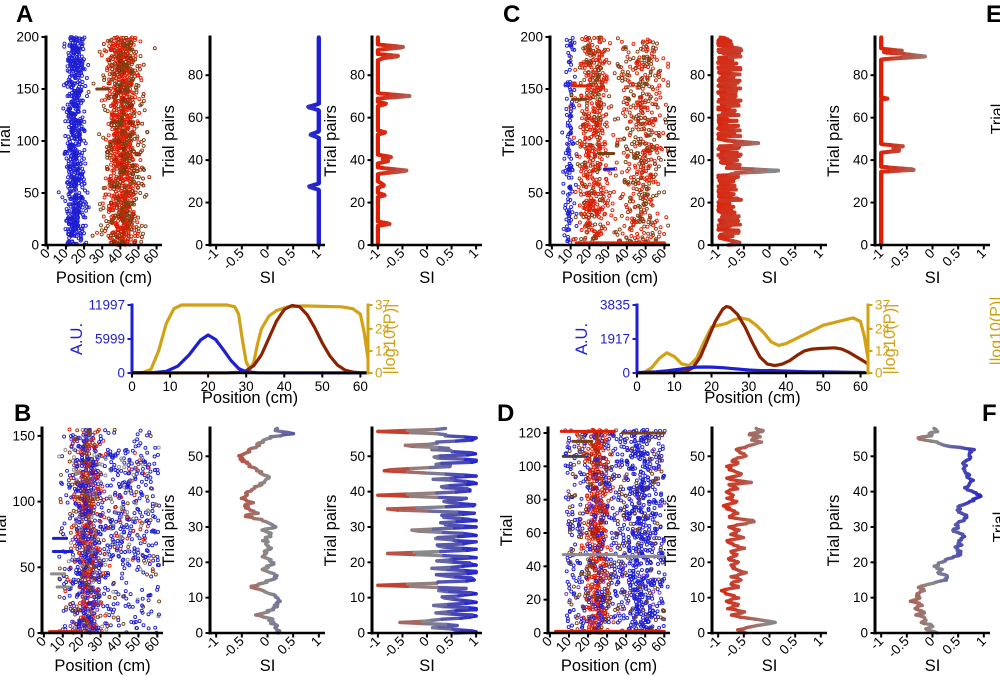  I want to click on partial-e-density-right-label: |log10(P)|, so click(994, 331).